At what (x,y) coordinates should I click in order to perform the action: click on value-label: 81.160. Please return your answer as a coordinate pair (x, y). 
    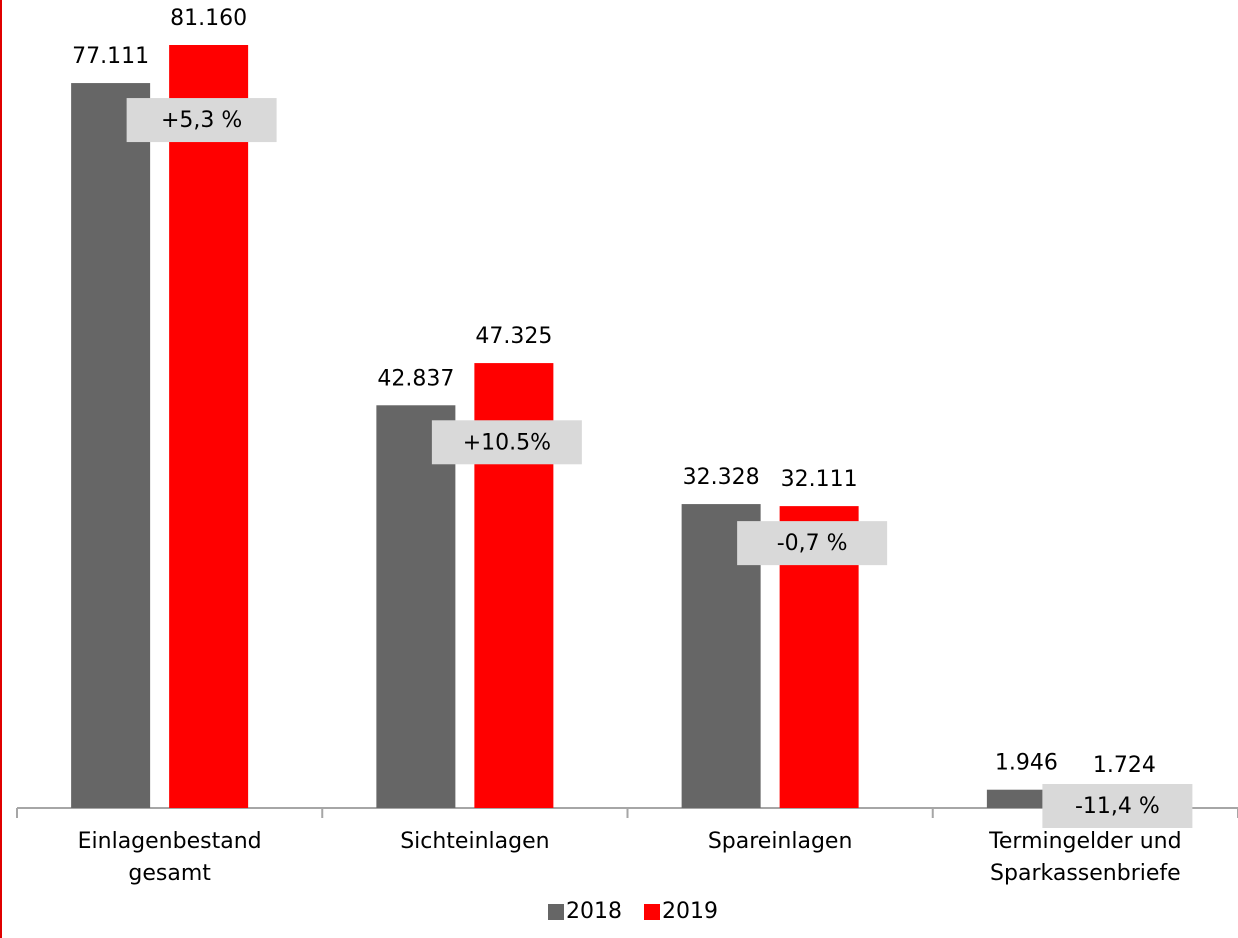
    Looking at the image, I should click on (208, 18).